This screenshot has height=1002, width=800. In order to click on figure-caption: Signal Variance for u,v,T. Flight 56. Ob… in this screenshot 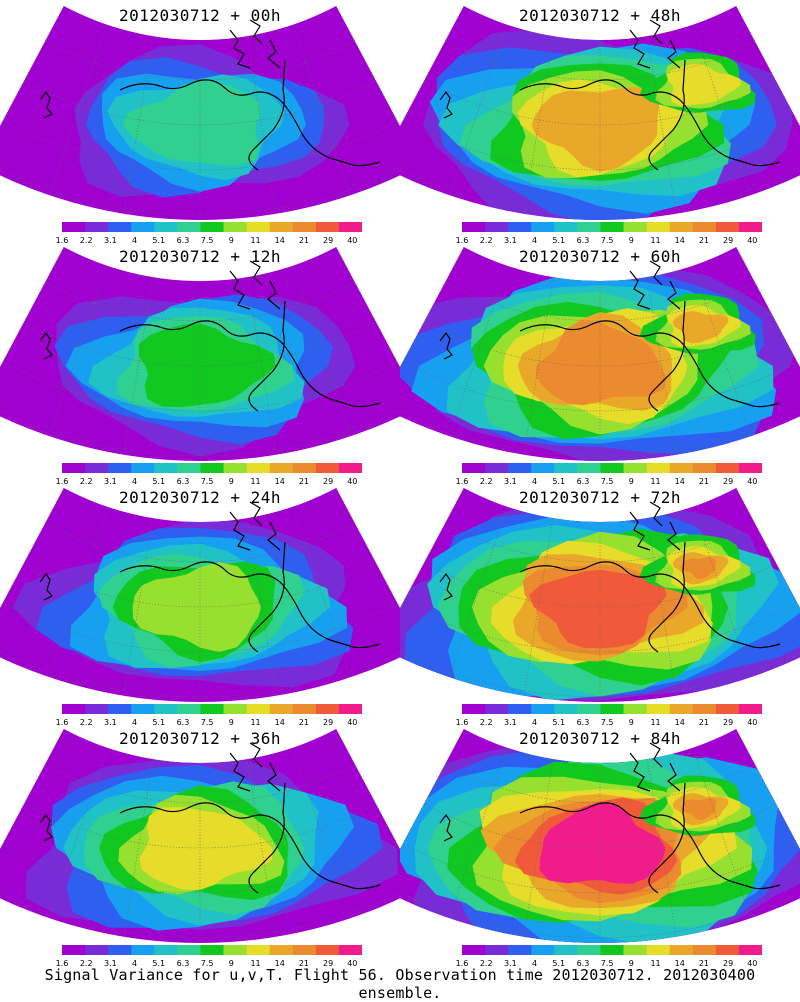, I will do `click(400, 984)`.